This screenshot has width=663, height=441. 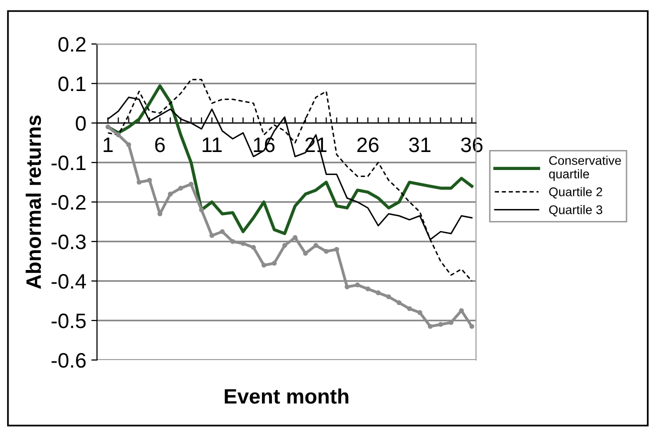 I want to click on x-tick-label: 31, so click(x=419, y=144).